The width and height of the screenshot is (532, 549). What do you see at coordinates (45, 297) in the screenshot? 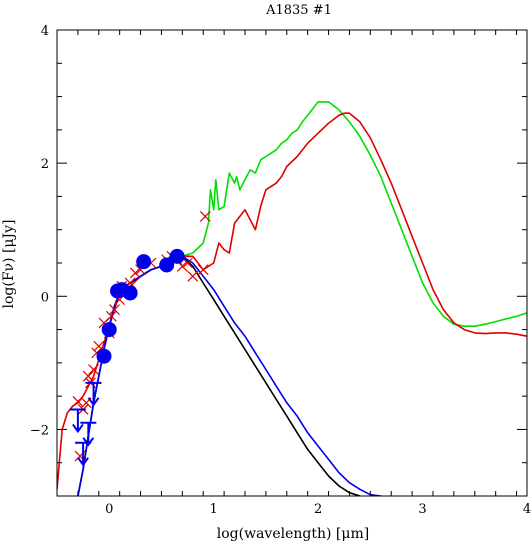
I see `y-tick-label: 0` at bounding box center [45, 297].